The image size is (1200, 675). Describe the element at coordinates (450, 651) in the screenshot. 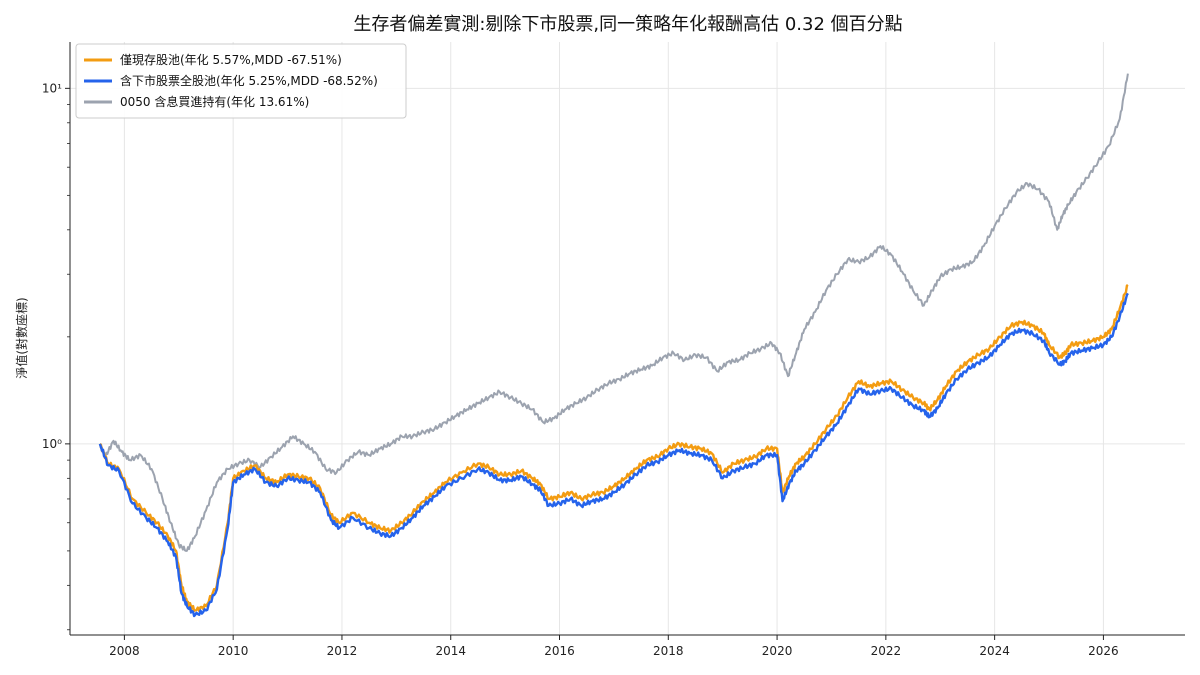

I see `x-tick-label: 2014` at that location.